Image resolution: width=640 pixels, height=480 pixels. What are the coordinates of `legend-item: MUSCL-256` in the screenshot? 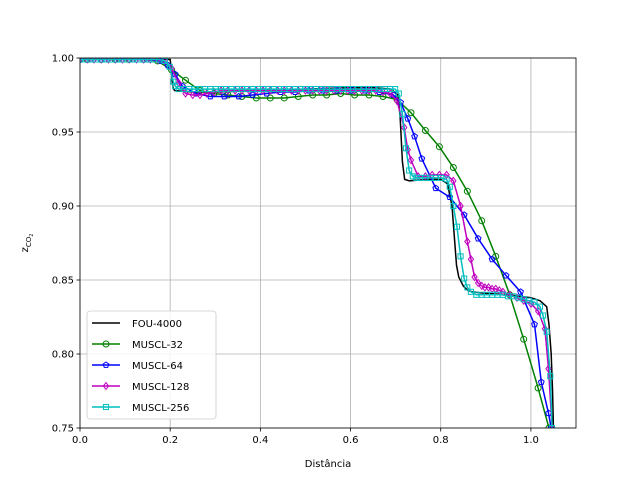 It's located at (140, 408).